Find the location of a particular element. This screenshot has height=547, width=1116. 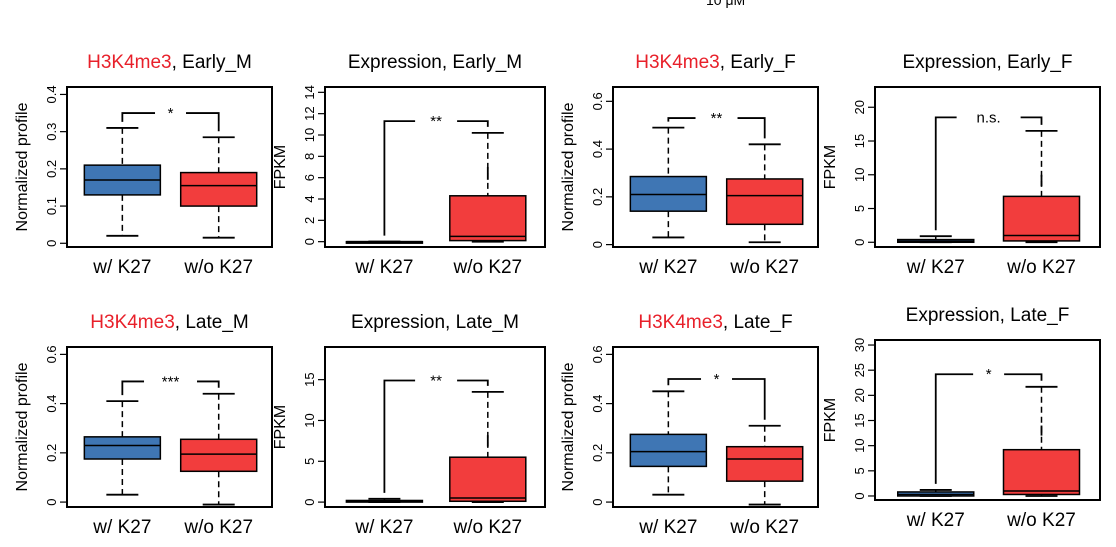

significance-bracket: n.s. is located at coordinates (988, 170).